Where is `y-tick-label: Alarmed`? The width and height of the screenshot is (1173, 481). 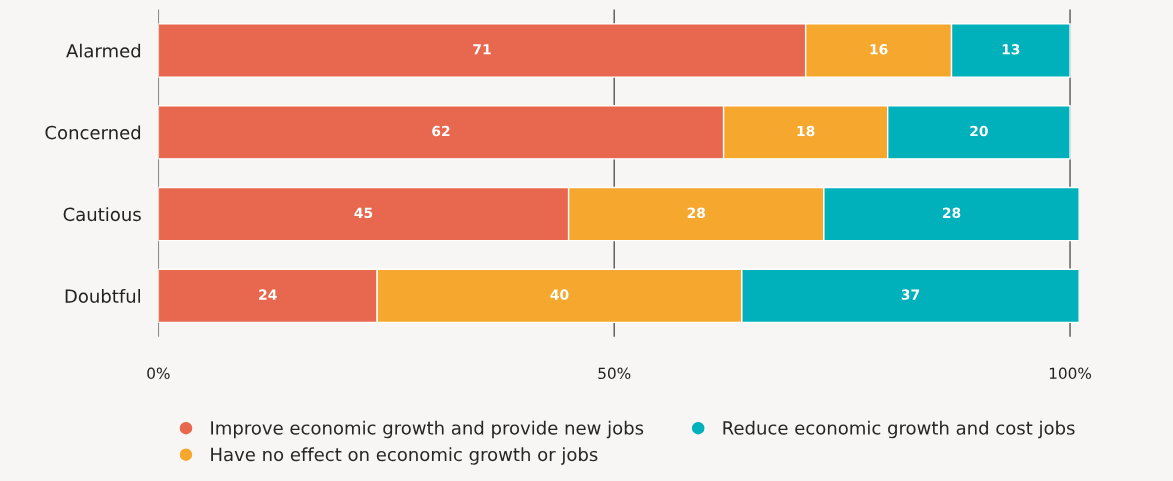
y-tick-label: Alarmed is located at coordinates (103, 50).